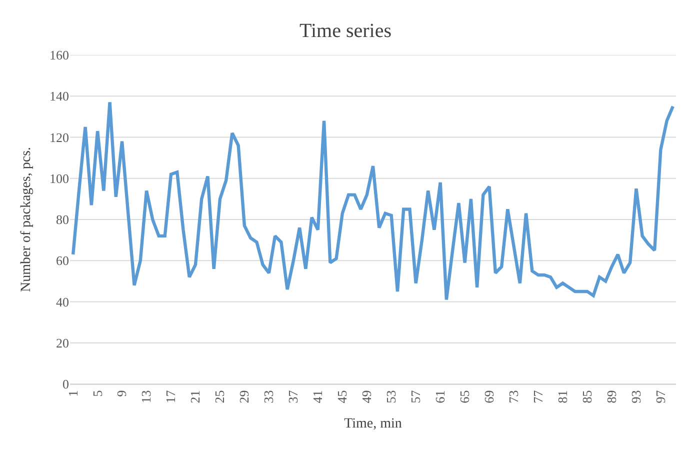 The image size is (691, 459). What do you see at coordinates (342, 397) in the screenshot?
I see `x-tick-label: 45` at bounding box center [342, 397].